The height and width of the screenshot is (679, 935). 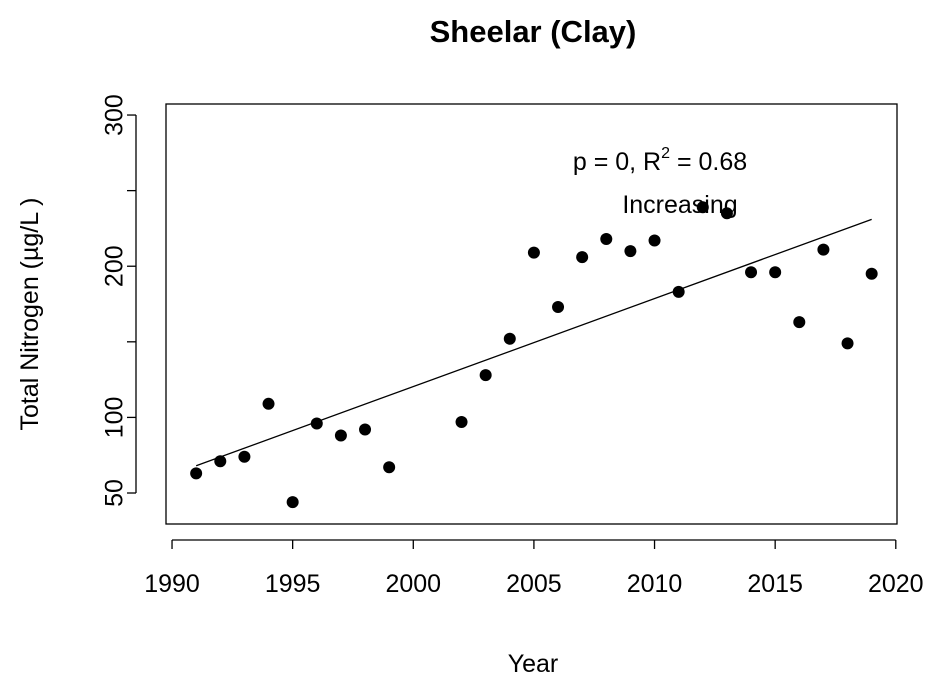 What do you see at coordinates (708, 162) in the screenshot?
I see `annotation-part: = 0.68` at bounding box center [708, 162].